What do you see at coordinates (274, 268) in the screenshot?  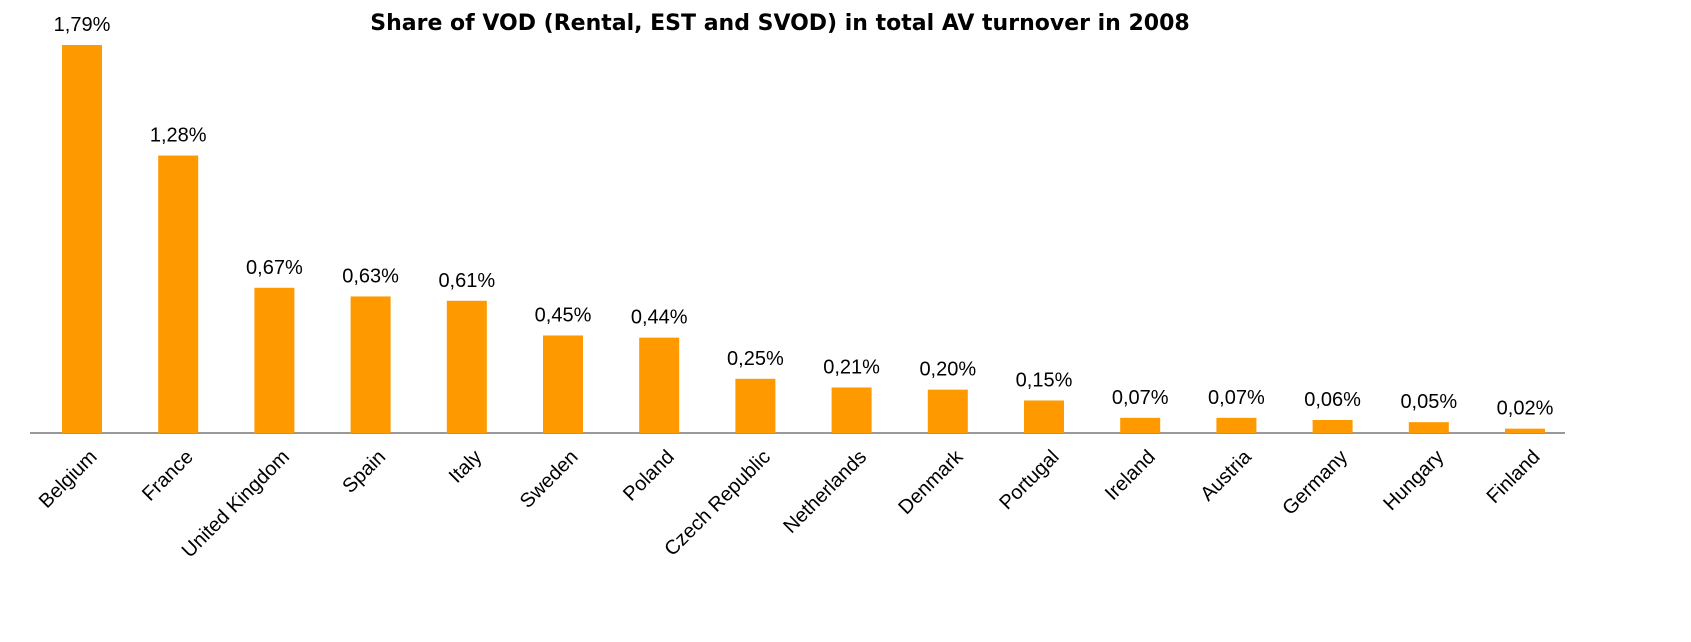 I see `value-label: 0,67%` at bounding box center [274, 268].